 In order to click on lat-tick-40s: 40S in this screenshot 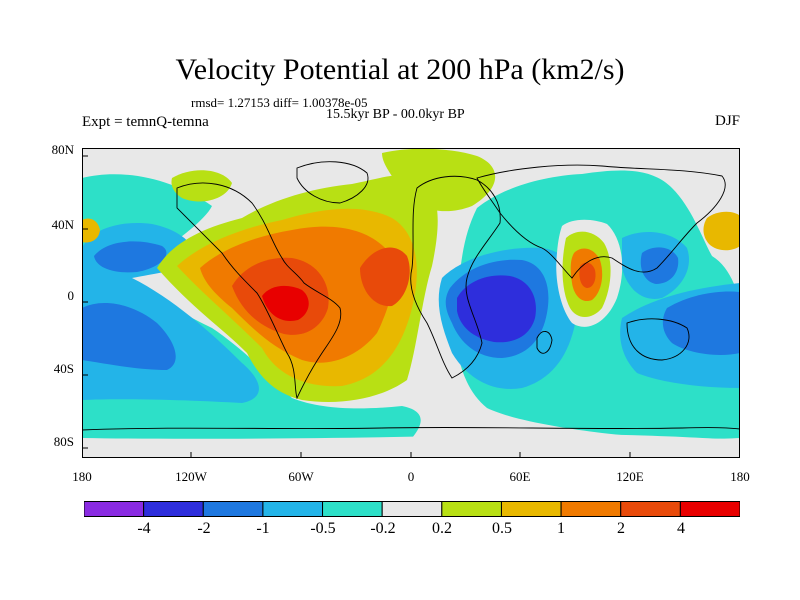, I will do `click(63, 368)`.